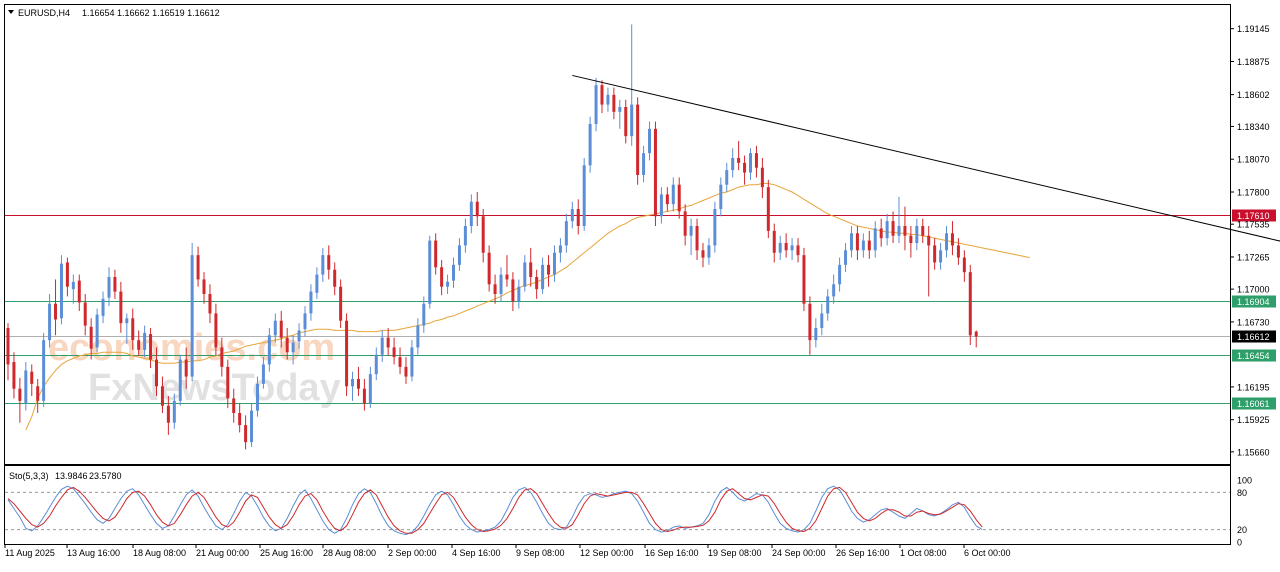 The image size is (1280, 572). I want to click on symbol-dropdown-icon, so click(11, 12).